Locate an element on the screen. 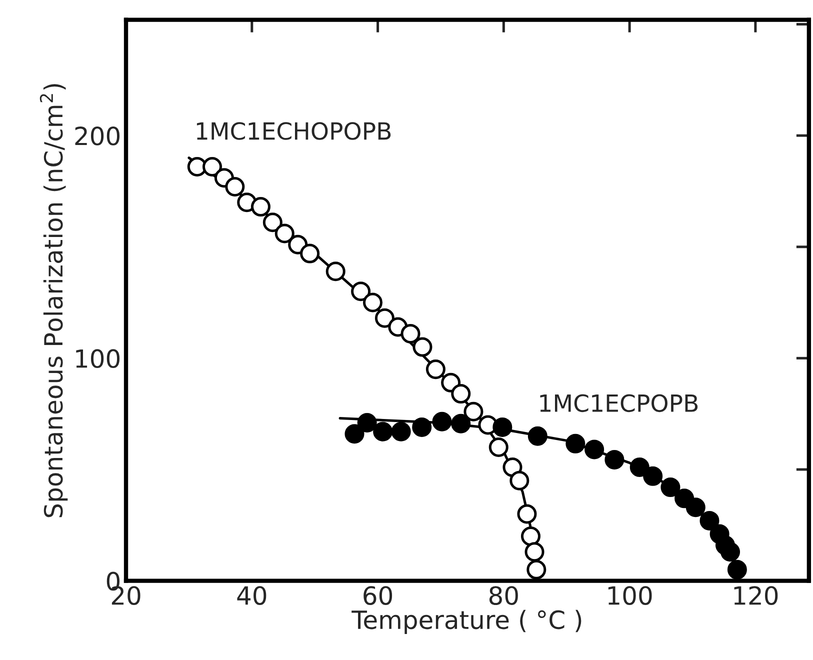 Image resolution: width=813 pixels, height=660 pixels. x-tick-label: 80 is located at coordinates (503, 596).